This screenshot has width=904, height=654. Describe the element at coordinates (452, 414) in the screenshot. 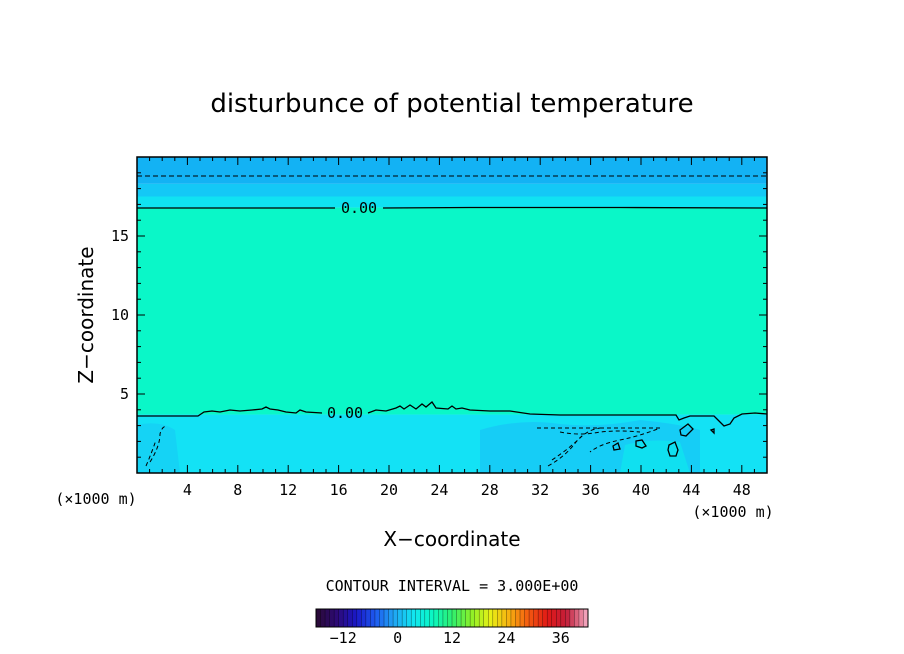

I see `zero-contour-lower` at that location.